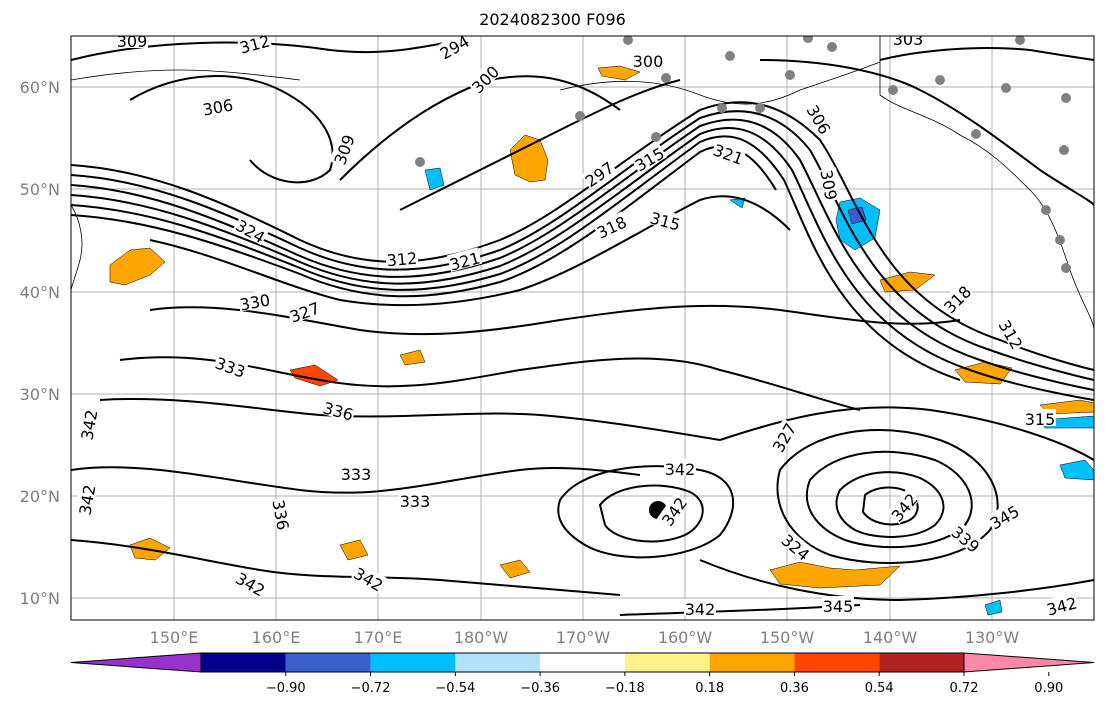 Image resolution: width=1105 pixels, height=712 pixels. Describe the element at coordinates (40, 496) in the screenshot. I see `lat-tick-label: 20°N` at that location.